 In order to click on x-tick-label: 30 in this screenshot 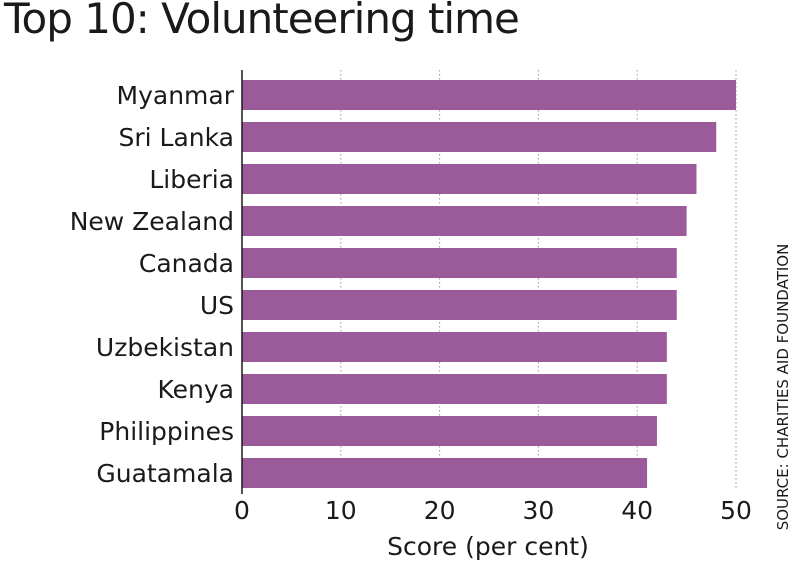, I will do `click(538, 510)`.